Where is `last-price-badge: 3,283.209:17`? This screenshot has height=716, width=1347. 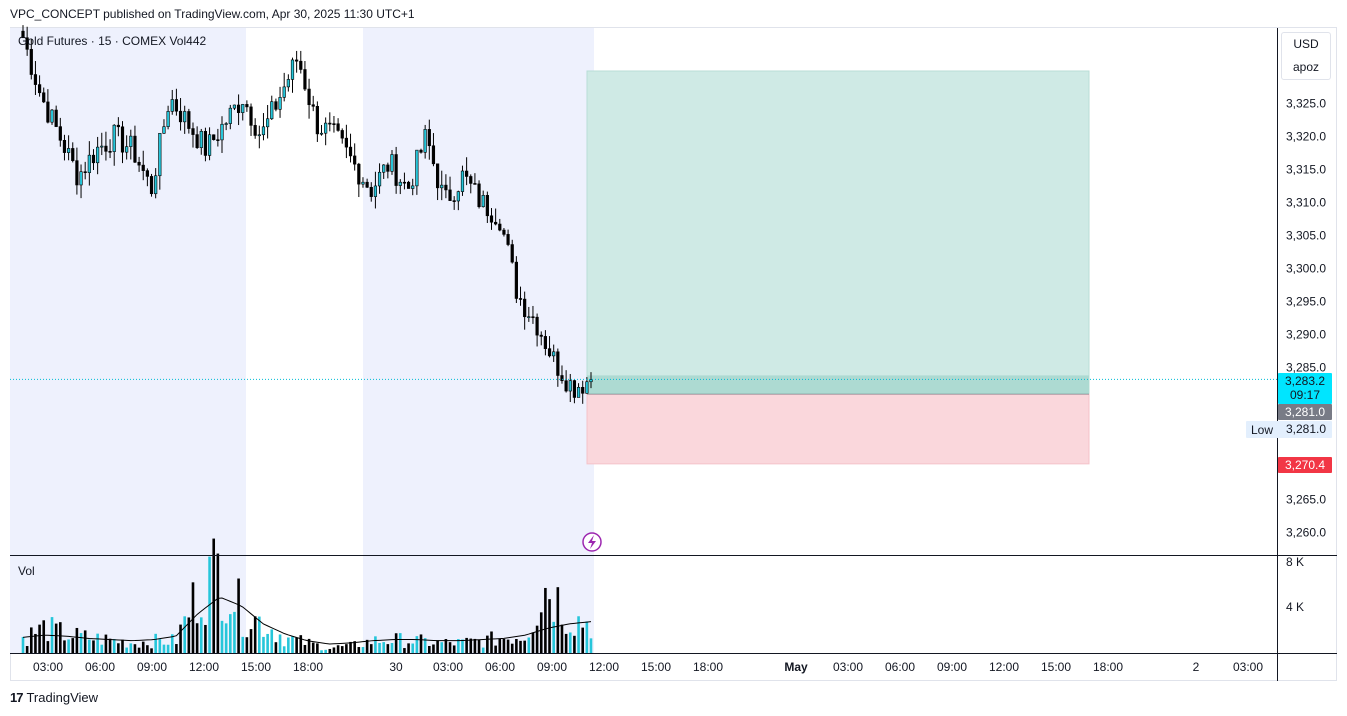
last-price-badge: 3,283.209:17 is located at coordinates (1305, 388).